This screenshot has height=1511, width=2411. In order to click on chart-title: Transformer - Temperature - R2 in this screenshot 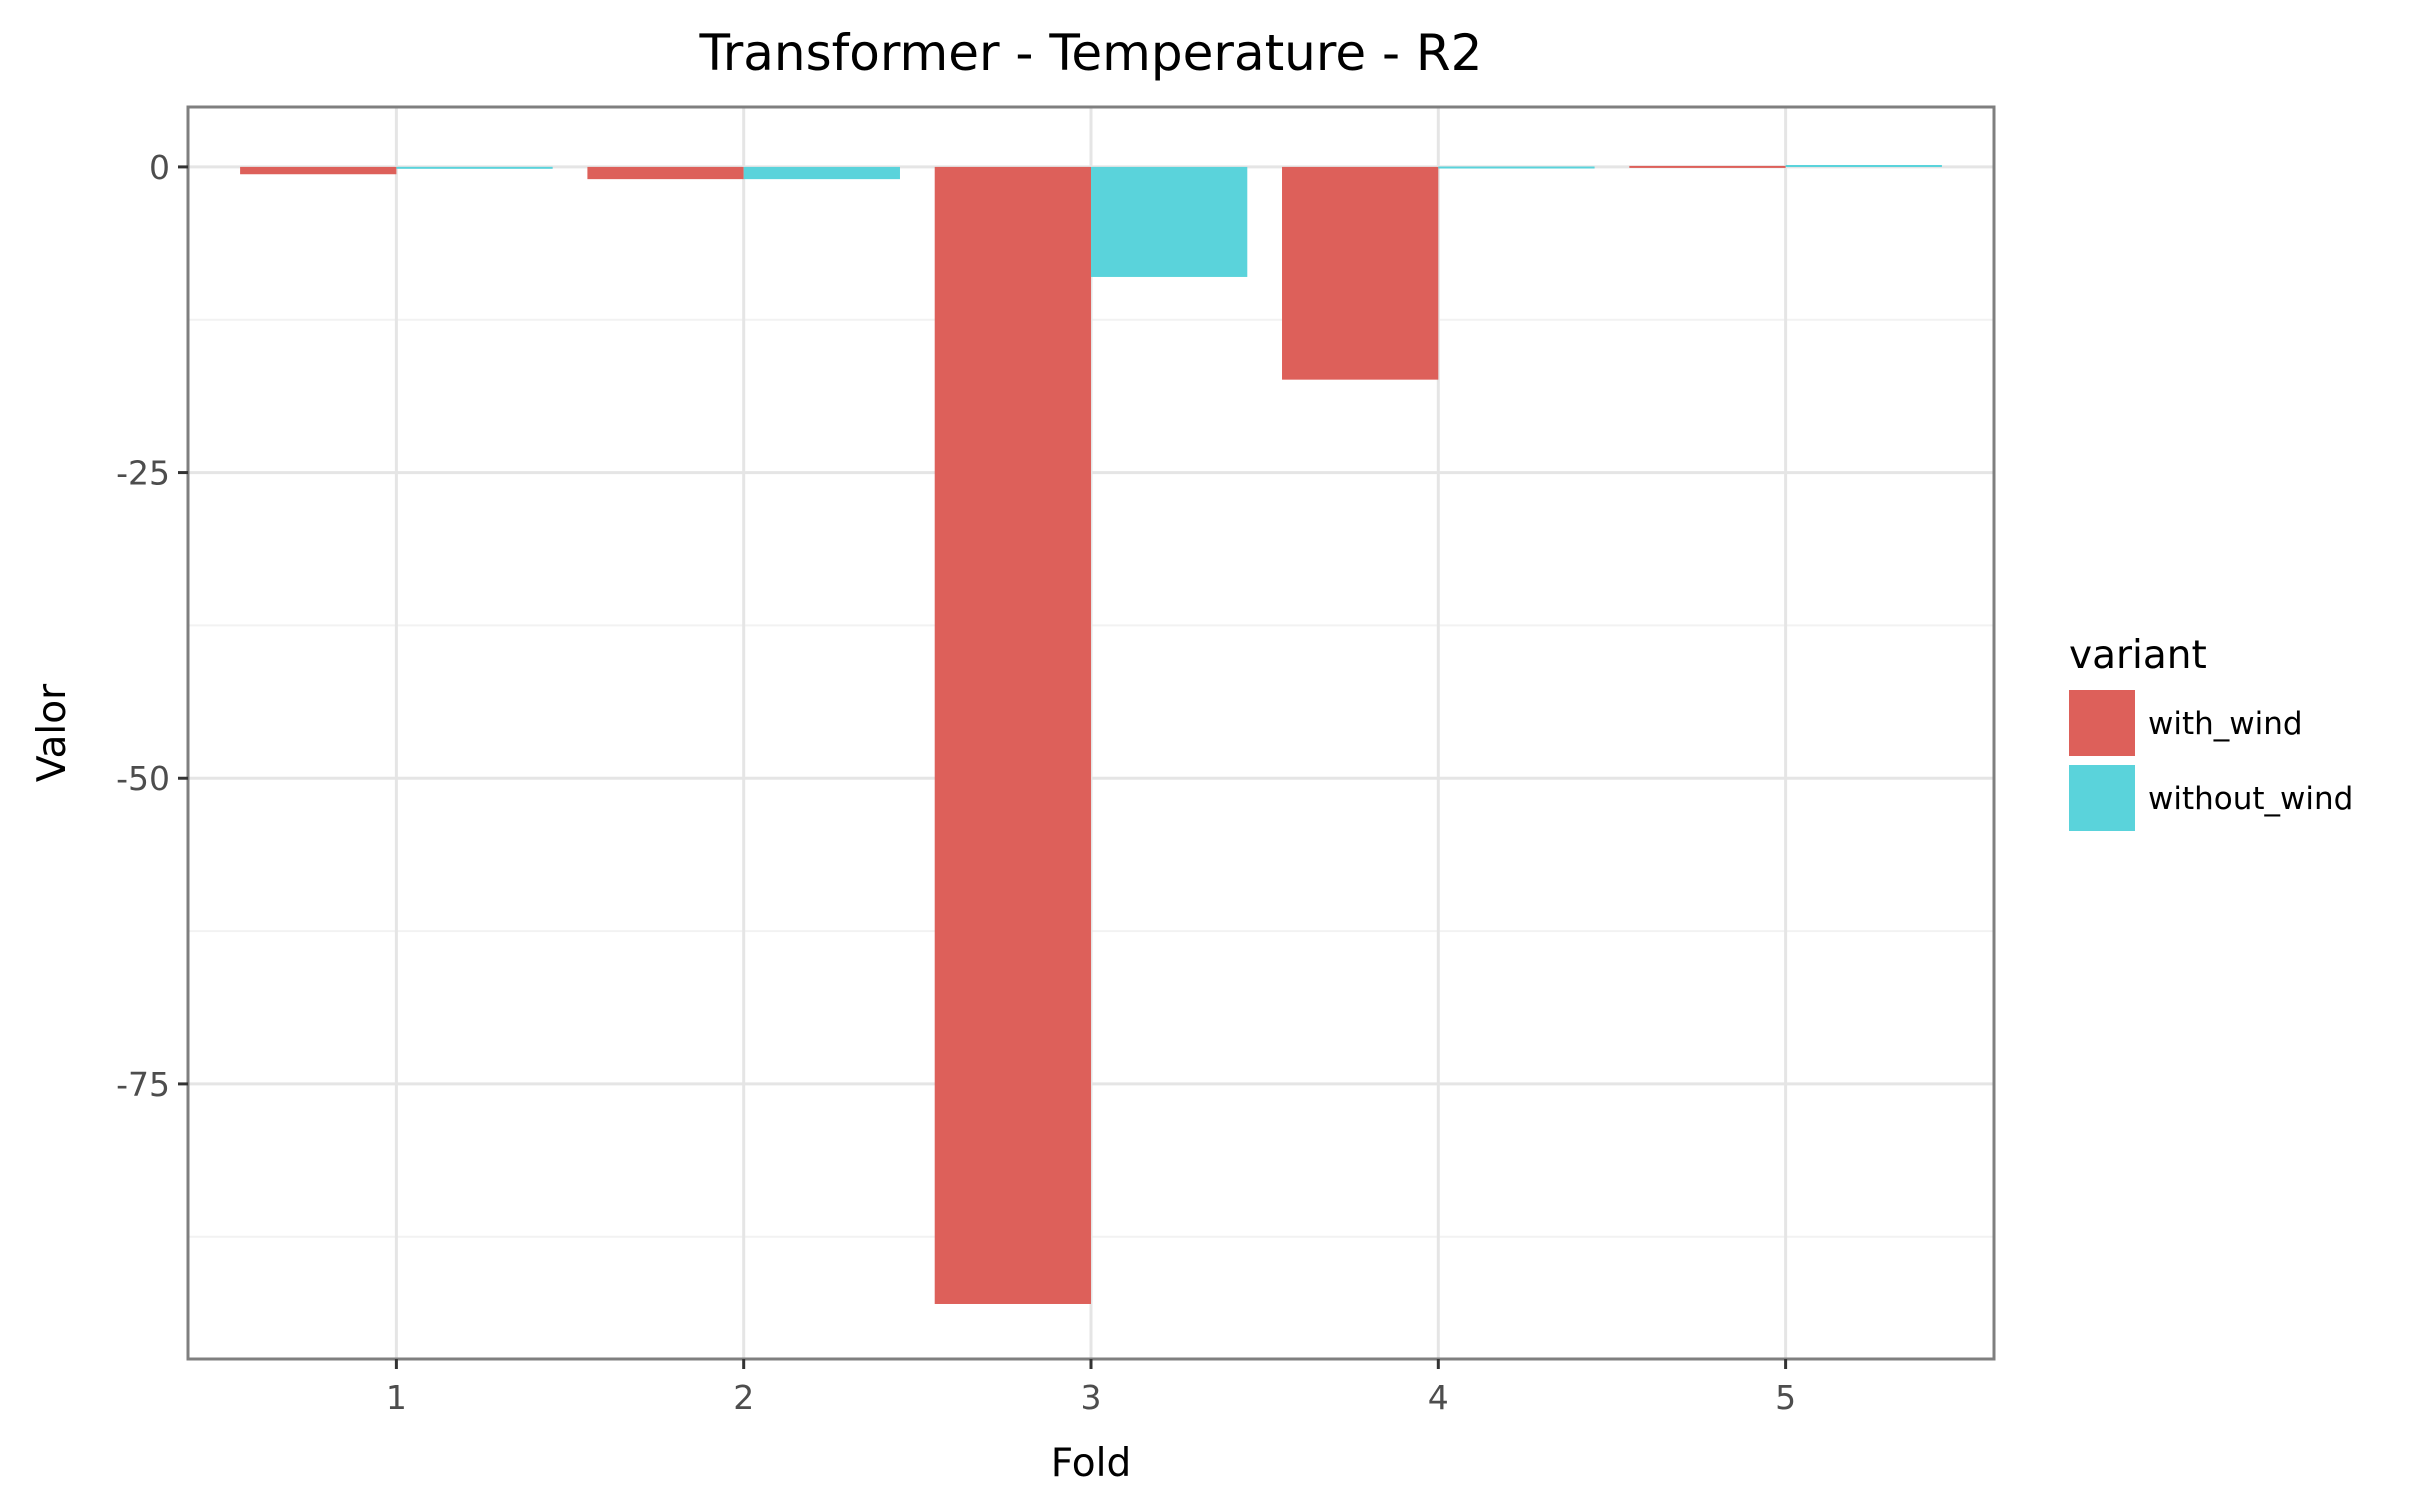, I will do `click(1091, 53)`.